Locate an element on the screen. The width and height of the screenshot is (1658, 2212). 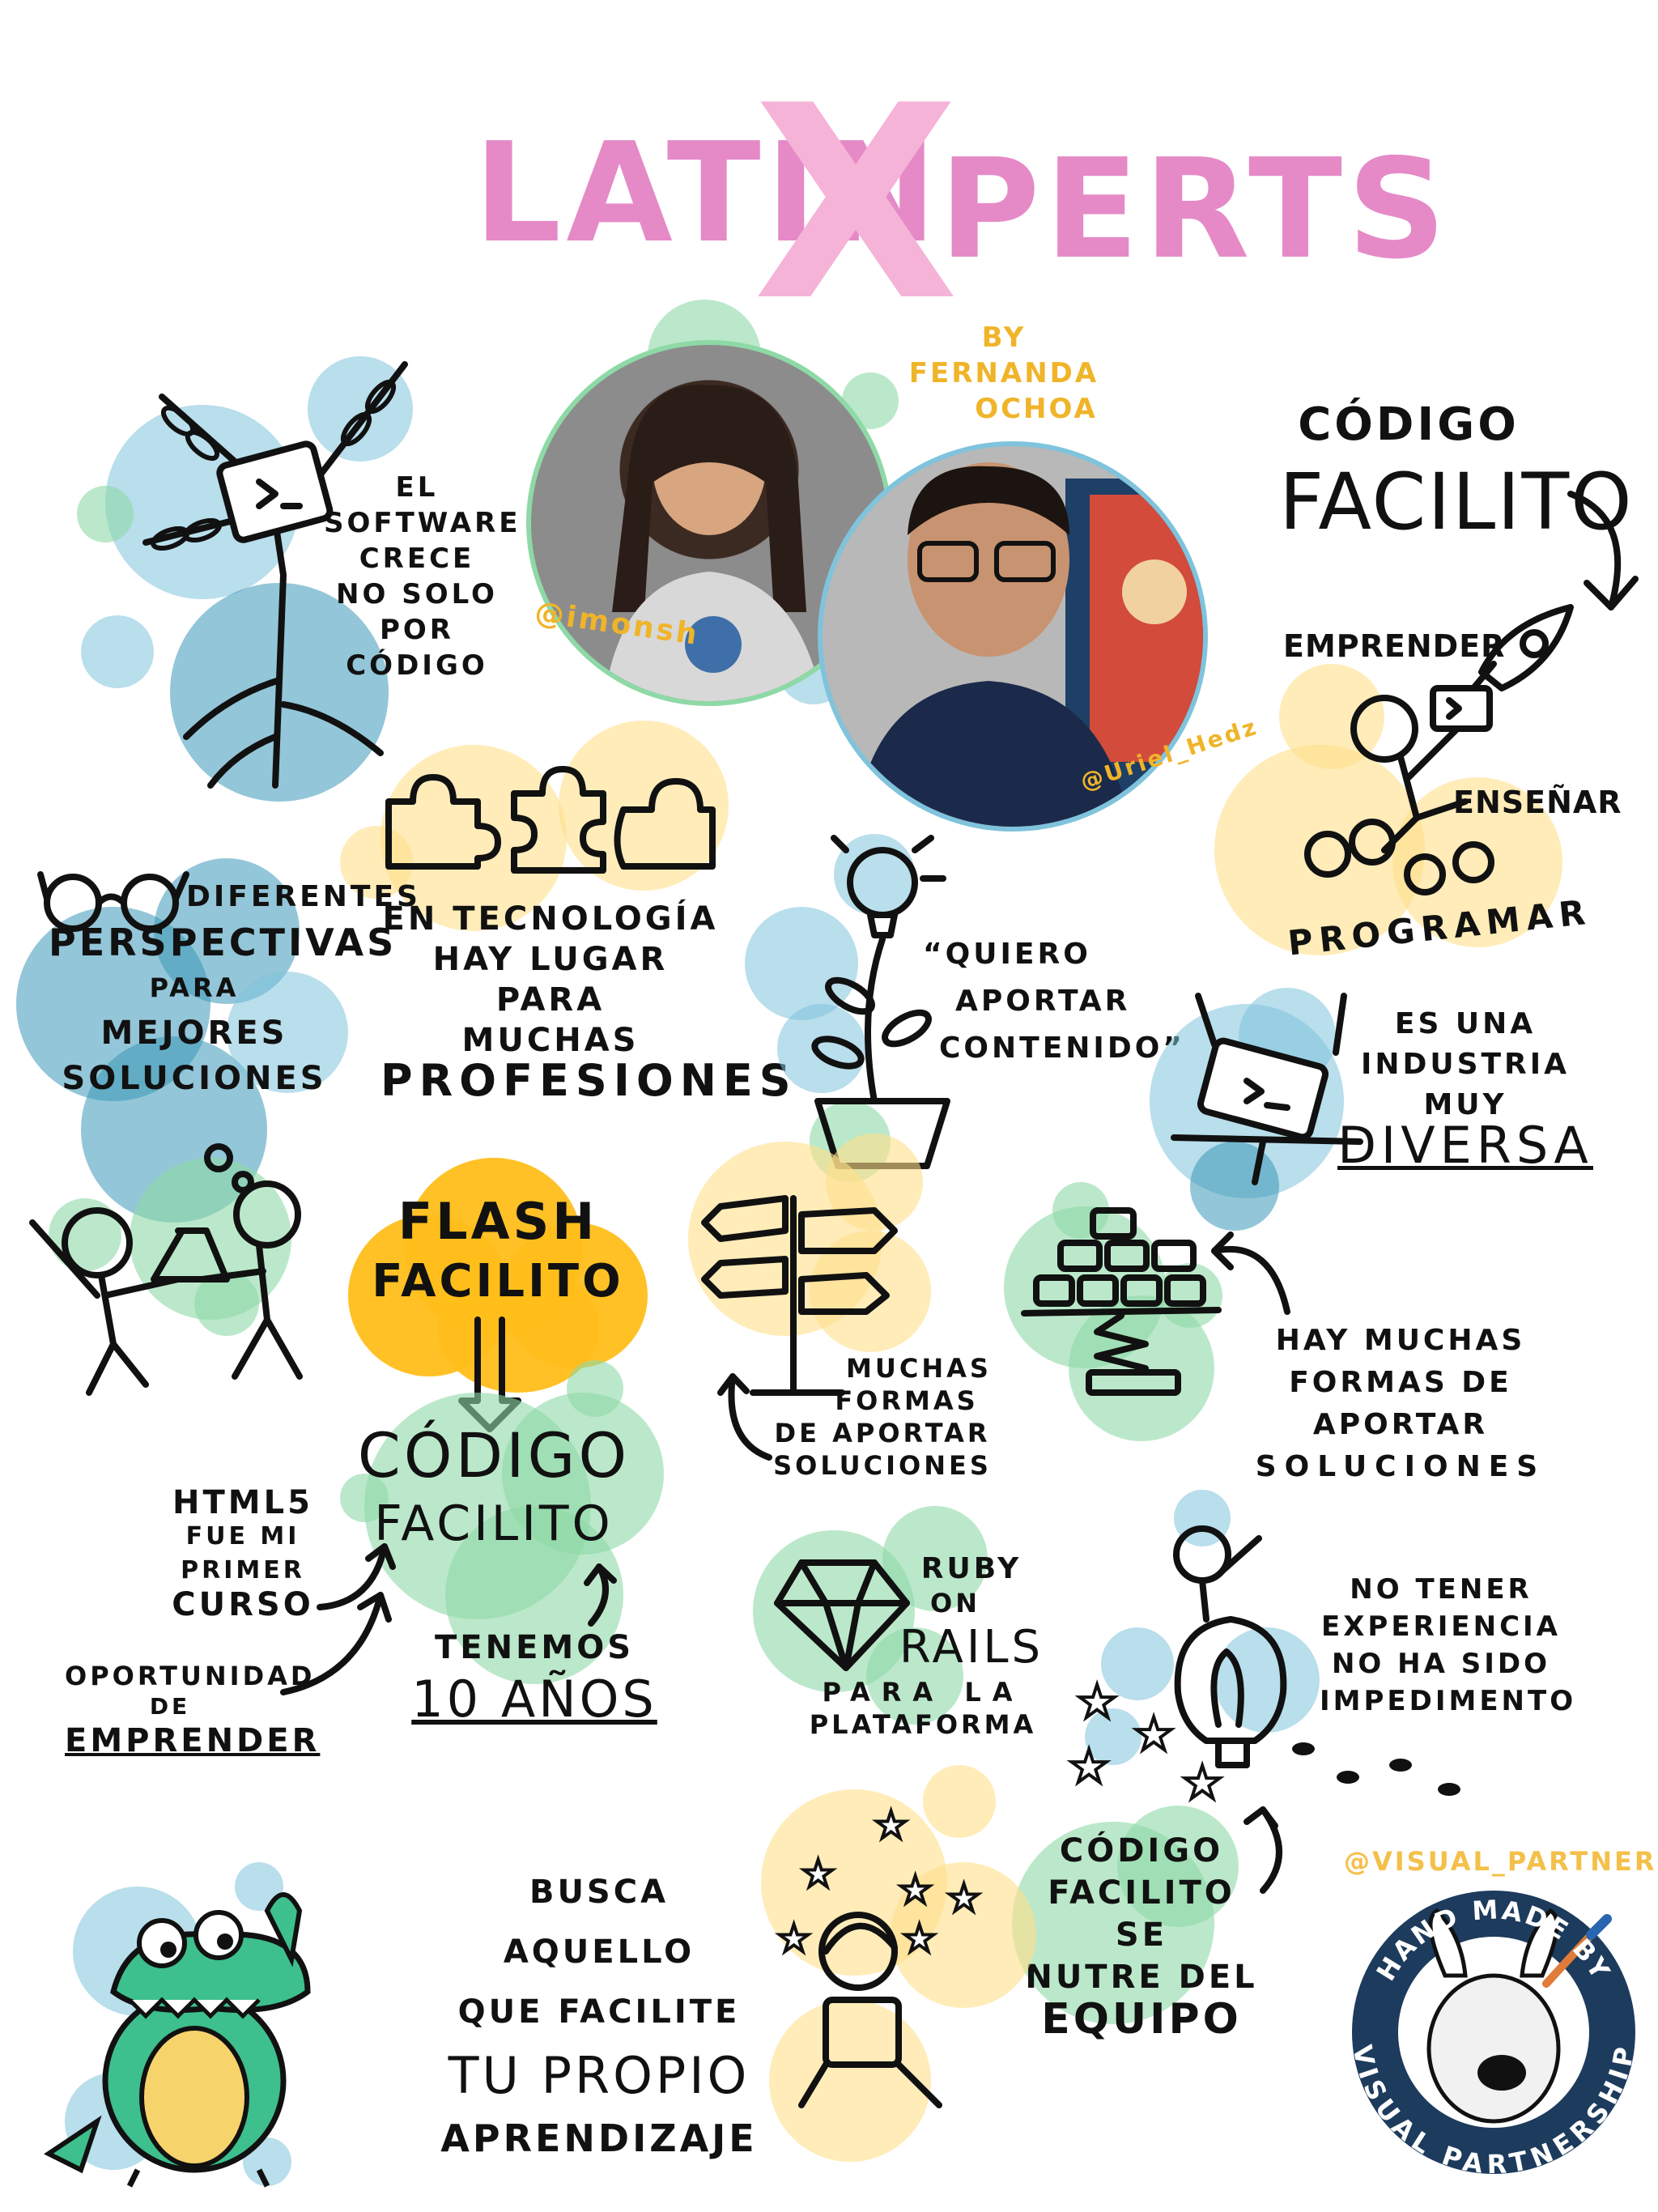
note-ruby: RUBY ON RAILS PARA LA PLATAFORMA is located at coordinates (922, 1646).